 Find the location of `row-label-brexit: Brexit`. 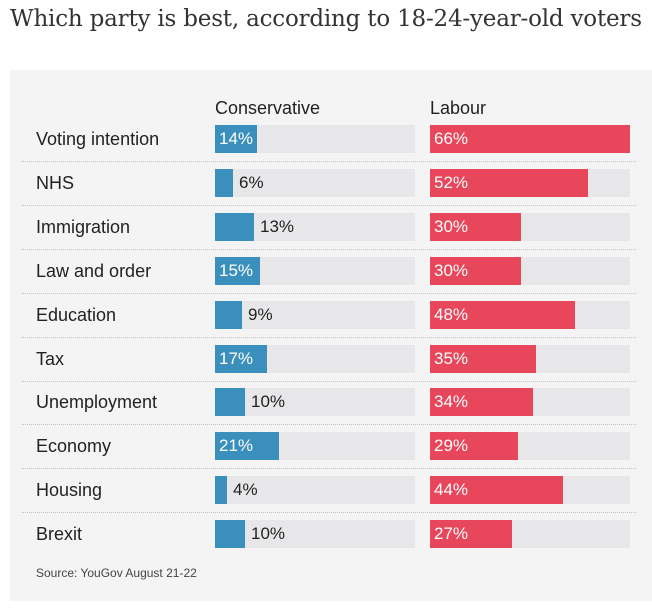

row-label-brexit: Brexit is located at coordinates (59, 534).